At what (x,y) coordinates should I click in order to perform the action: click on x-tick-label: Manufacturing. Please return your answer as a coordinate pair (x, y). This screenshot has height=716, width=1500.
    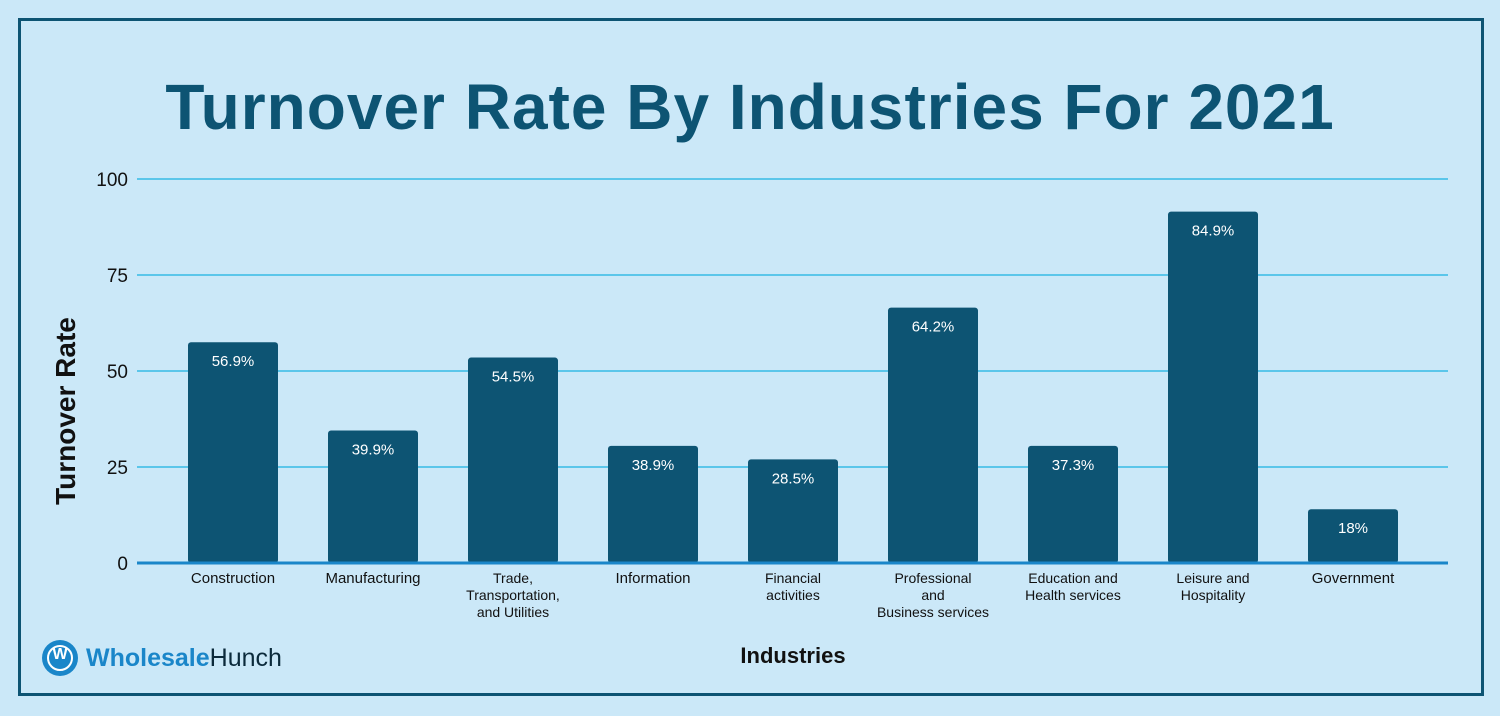
    Looking at the image, I should click on (372, 578).